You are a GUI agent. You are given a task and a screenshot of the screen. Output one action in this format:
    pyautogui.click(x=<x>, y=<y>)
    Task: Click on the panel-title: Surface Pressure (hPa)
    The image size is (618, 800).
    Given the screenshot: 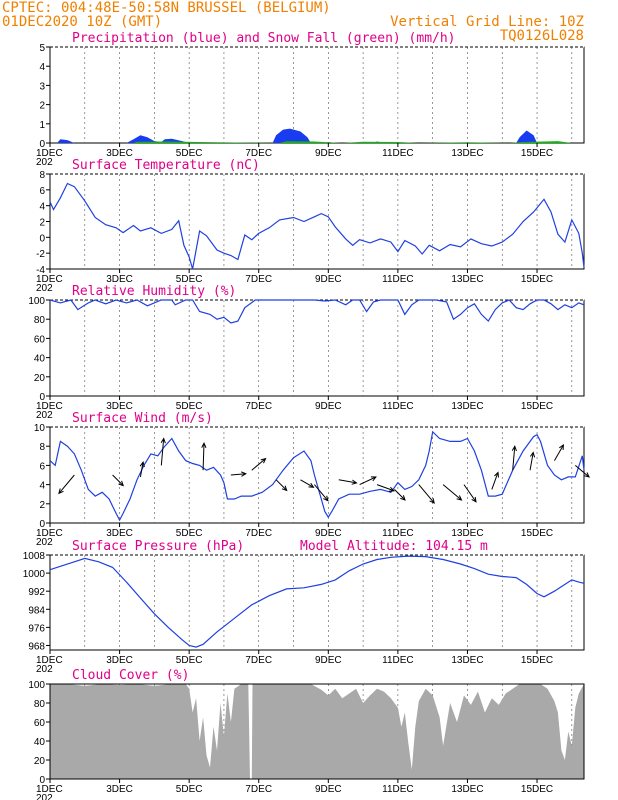 What is the action you would take?
    pyautogui.click(x=158, y=546)
    